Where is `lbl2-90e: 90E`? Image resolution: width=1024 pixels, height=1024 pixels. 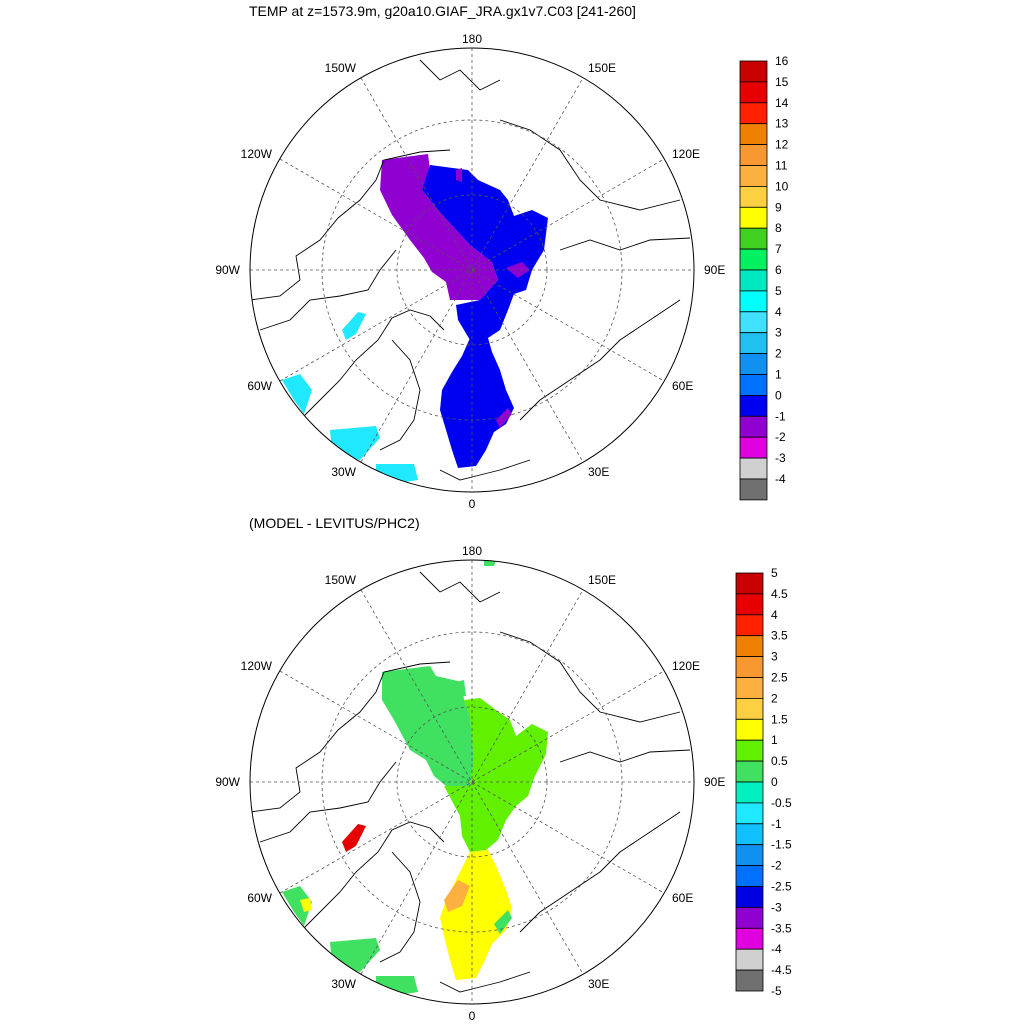 lbl2-90e: 90E is located at coordinates (714, 782).